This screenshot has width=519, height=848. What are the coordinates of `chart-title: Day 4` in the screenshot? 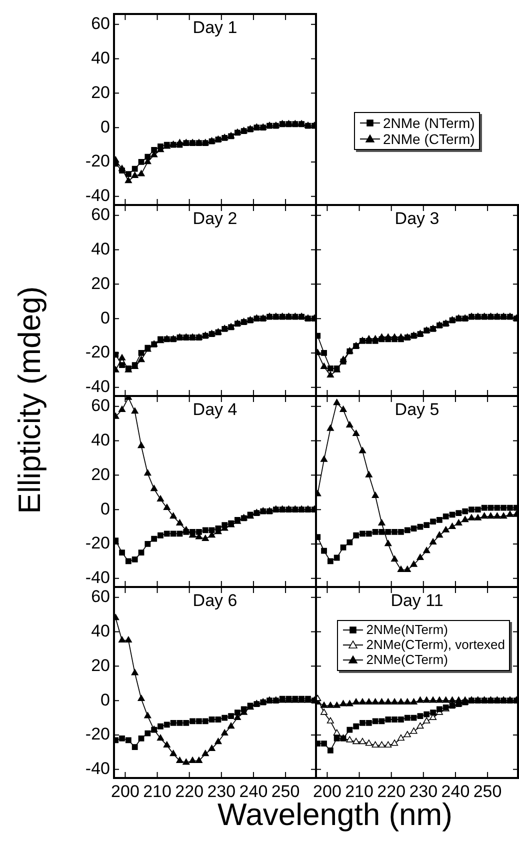 It's located at (215, 410).